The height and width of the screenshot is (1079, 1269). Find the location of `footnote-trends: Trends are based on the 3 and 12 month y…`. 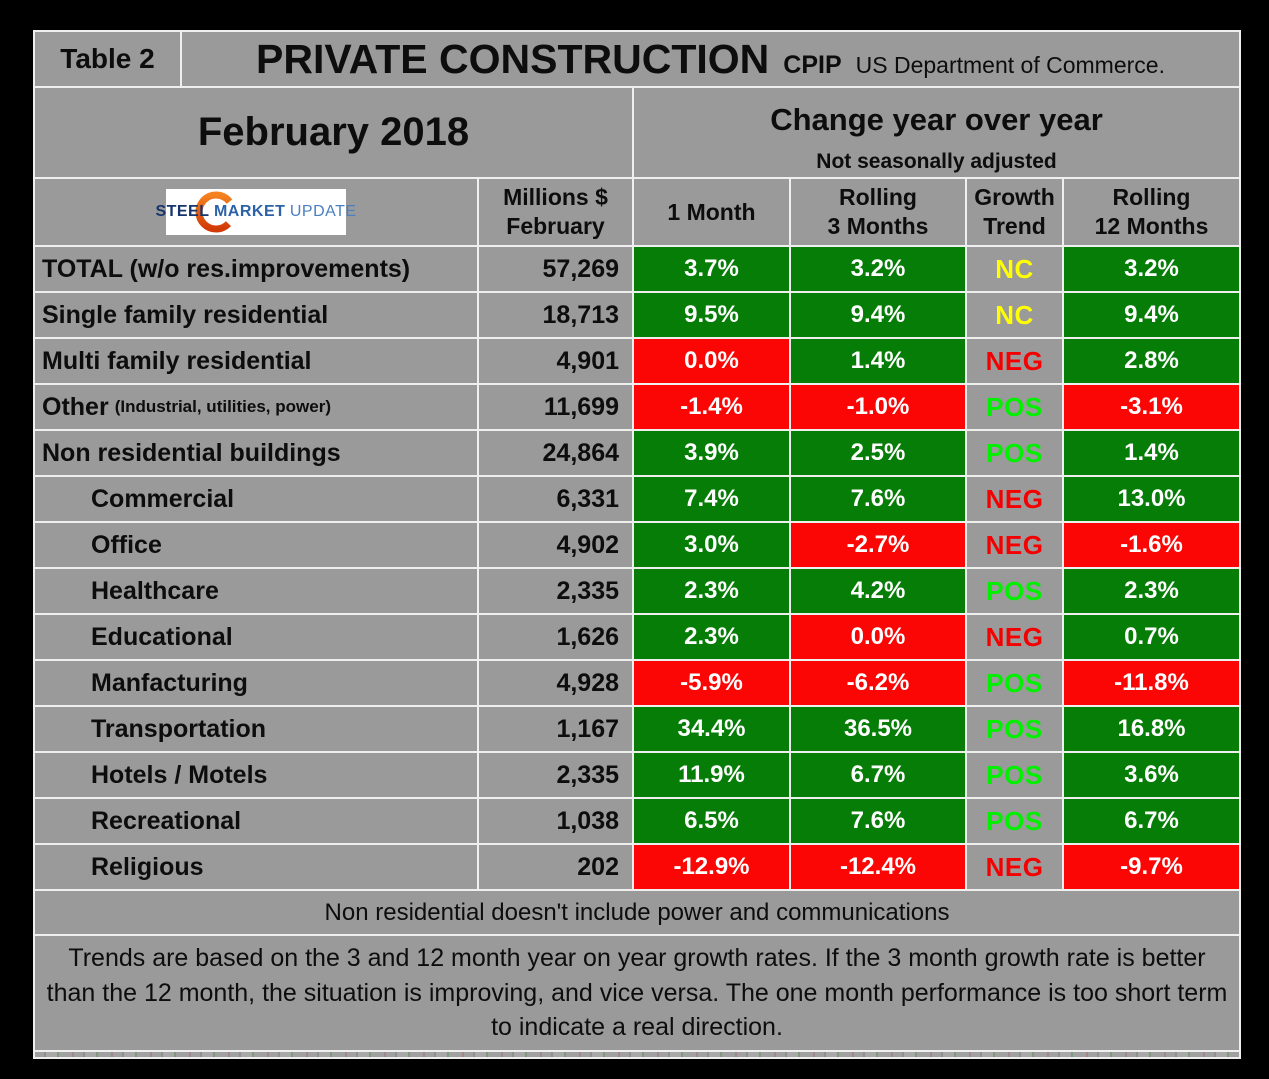

footnote-trends: Trends are based on the 3 and 12 month y… is located at coordinates (637, 993).